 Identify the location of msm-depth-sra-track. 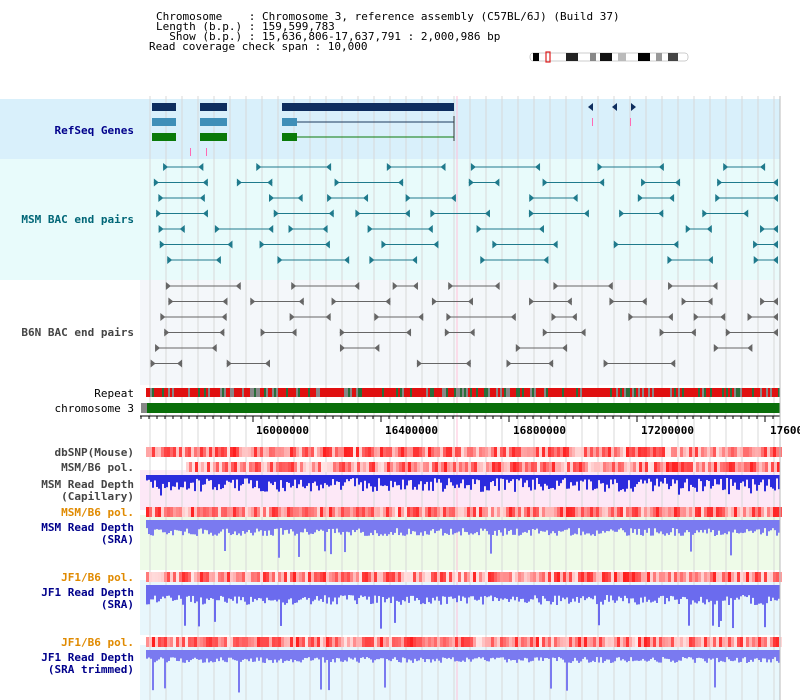
(463, 539).